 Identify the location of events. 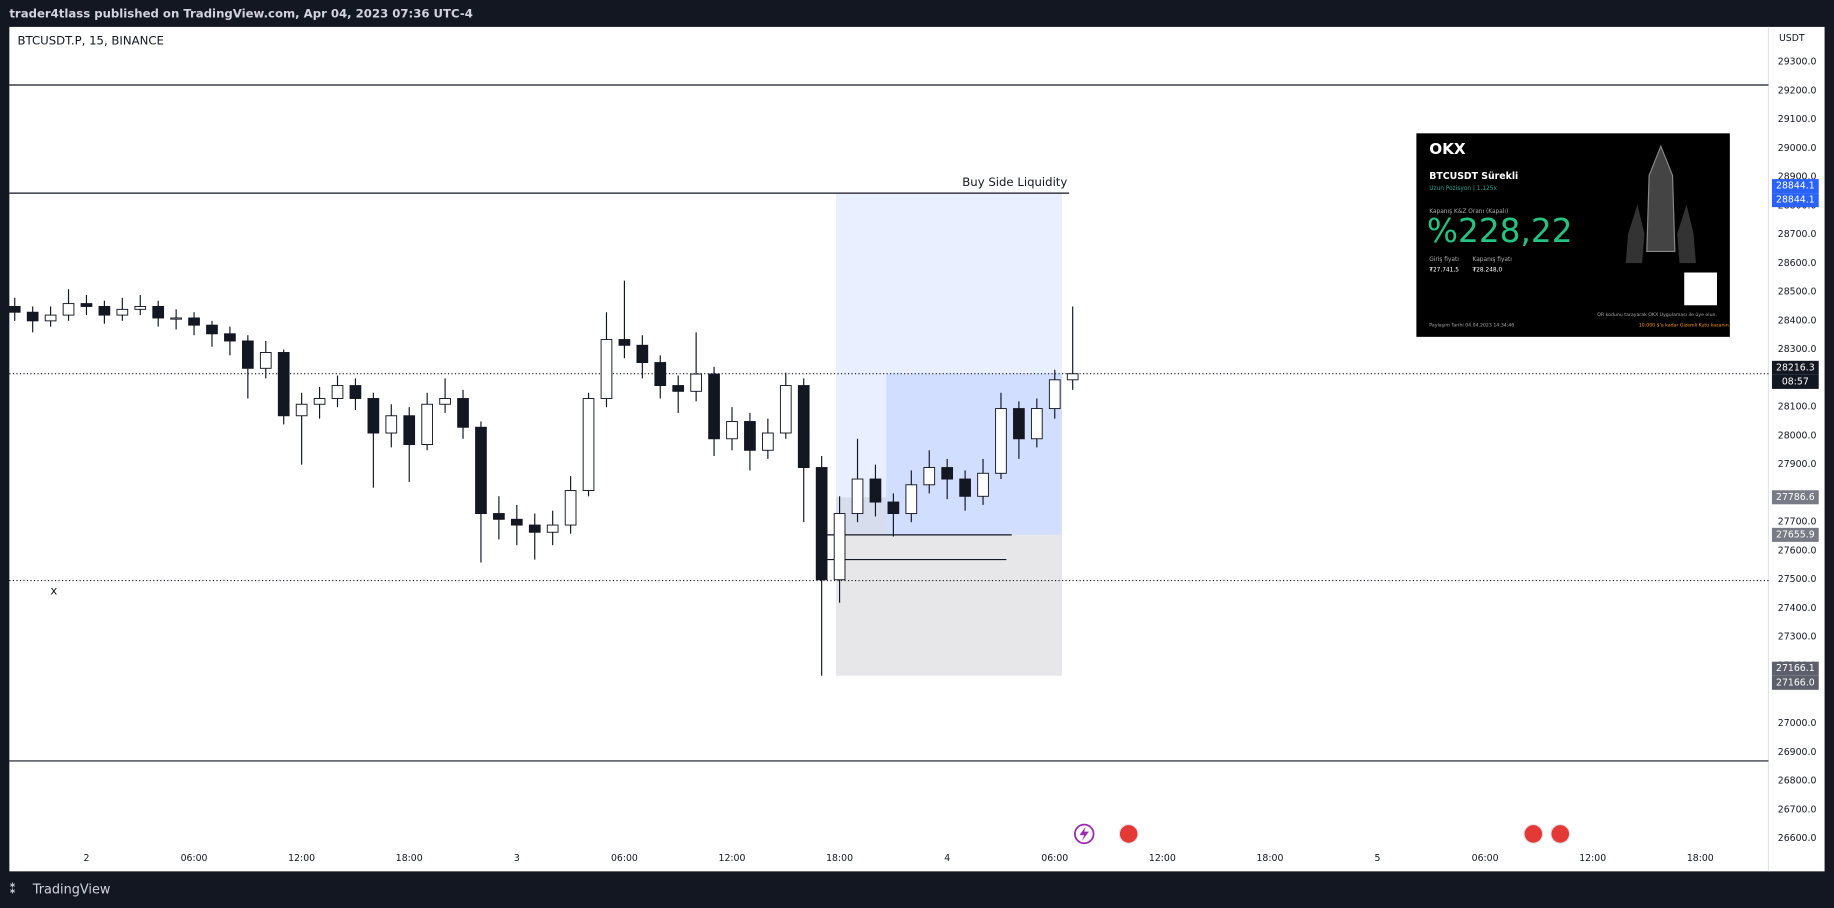
(1322, 834).